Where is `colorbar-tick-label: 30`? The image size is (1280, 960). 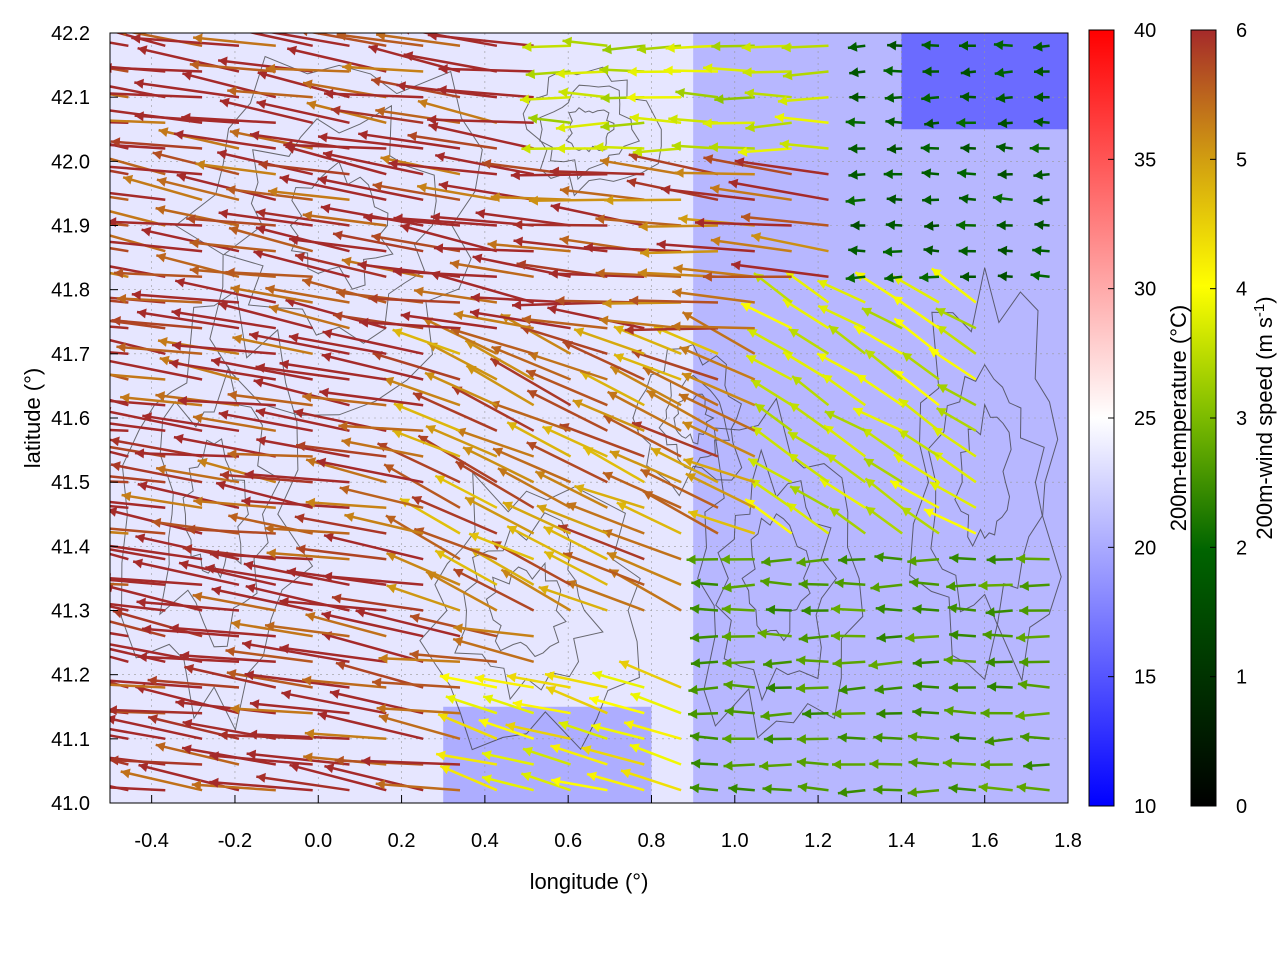
colorbar-tick-label: 30 is located at coordinates (1145, 290).